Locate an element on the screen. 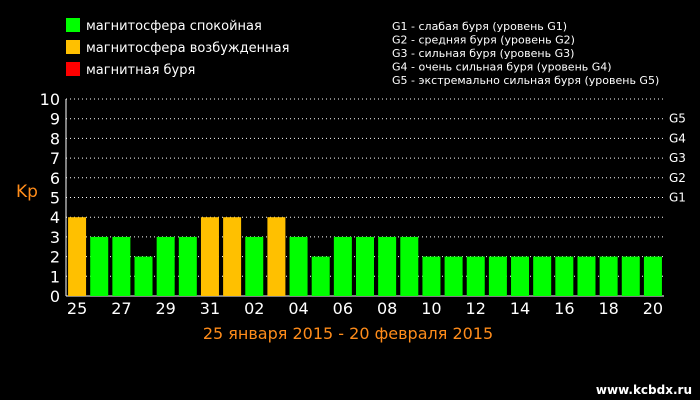  x-tick-02: 02 is located at coordinates (254, 308).